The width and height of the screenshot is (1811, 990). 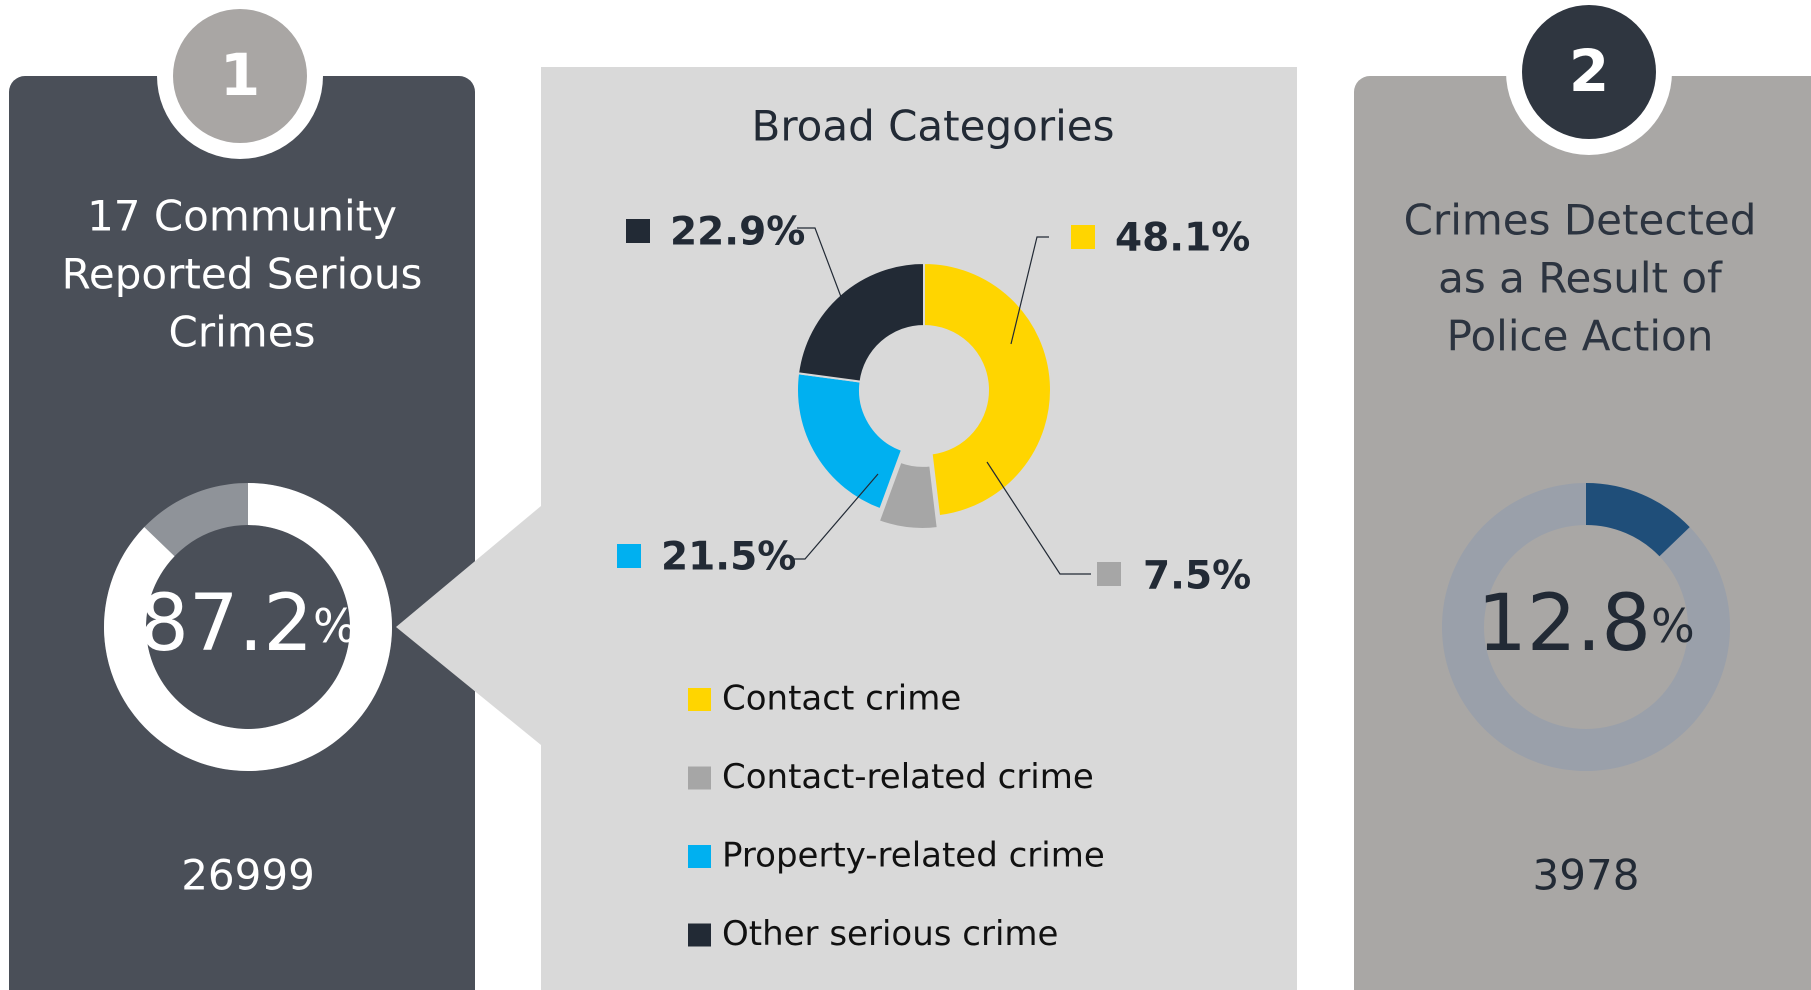 I want to click on pointer, so click(x=468, y=625).